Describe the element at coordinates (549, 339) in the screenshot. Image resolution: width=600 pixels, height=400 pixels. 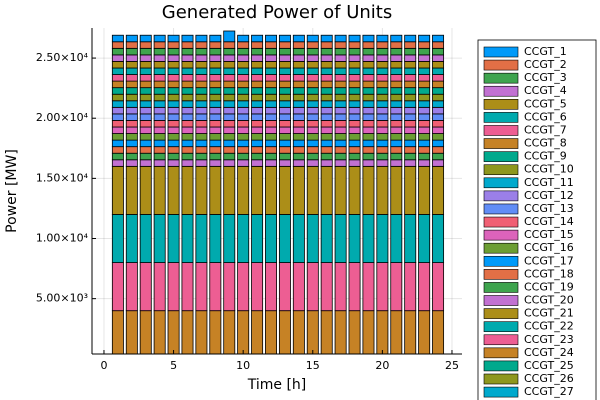
I see `legend-label: CCGT_23` at that location.